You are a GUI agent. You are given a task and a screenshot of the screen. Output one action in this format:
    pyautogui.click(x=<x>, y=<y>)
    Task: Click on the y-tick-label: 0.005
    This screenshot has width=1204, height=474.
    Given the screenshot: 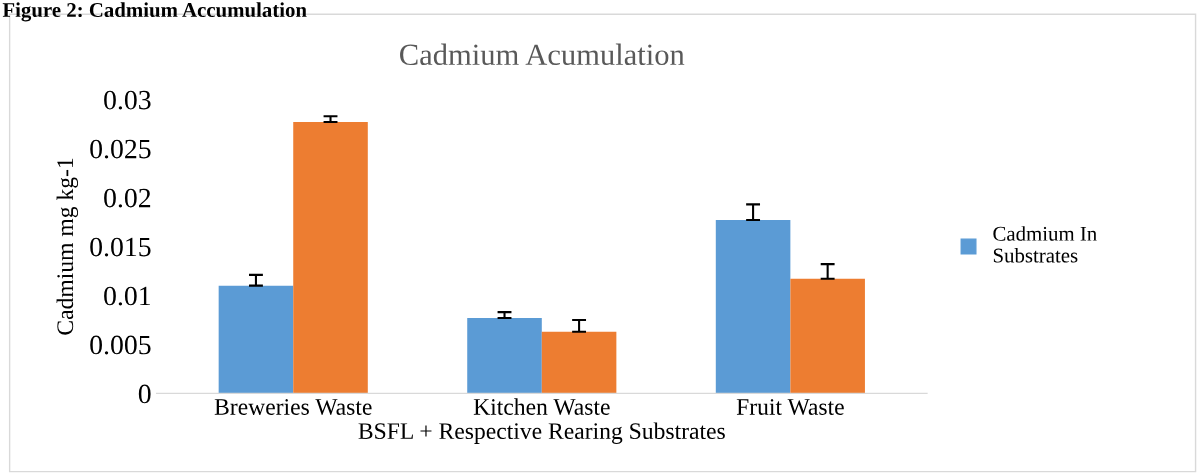 What is the action you would take?
    pyautogui.click(x=120, y=345)
    